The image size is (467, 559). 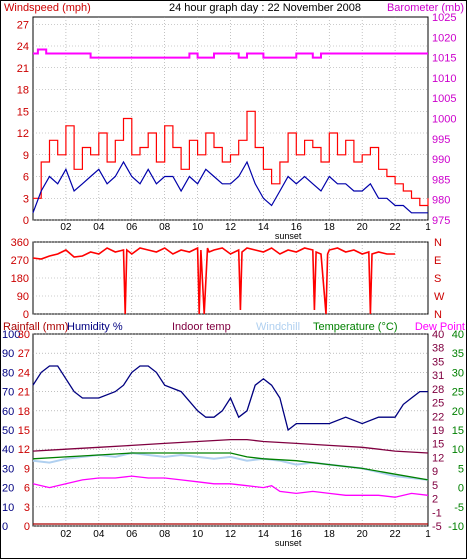 What do you see at coordinates (363, 227) in the screenshot?
I see `hour-tick-label: 20` at bounding box center [363, 227].